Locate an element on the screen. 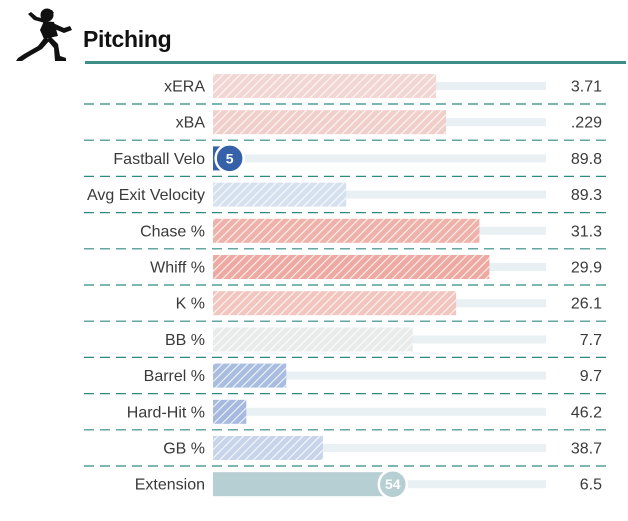  metric-label: Extension is located at coordinates (170, 485).